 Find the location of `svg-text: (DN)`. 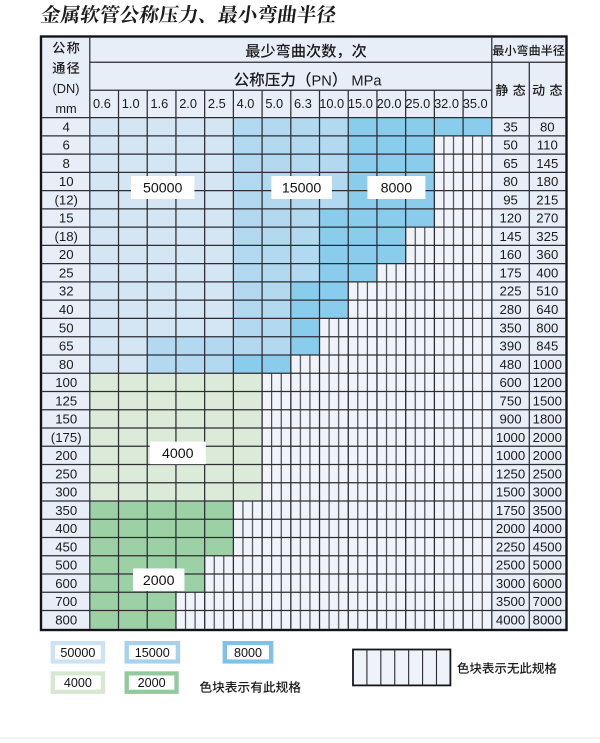

svg-text: (DN) is located at coordinates (65, 88).